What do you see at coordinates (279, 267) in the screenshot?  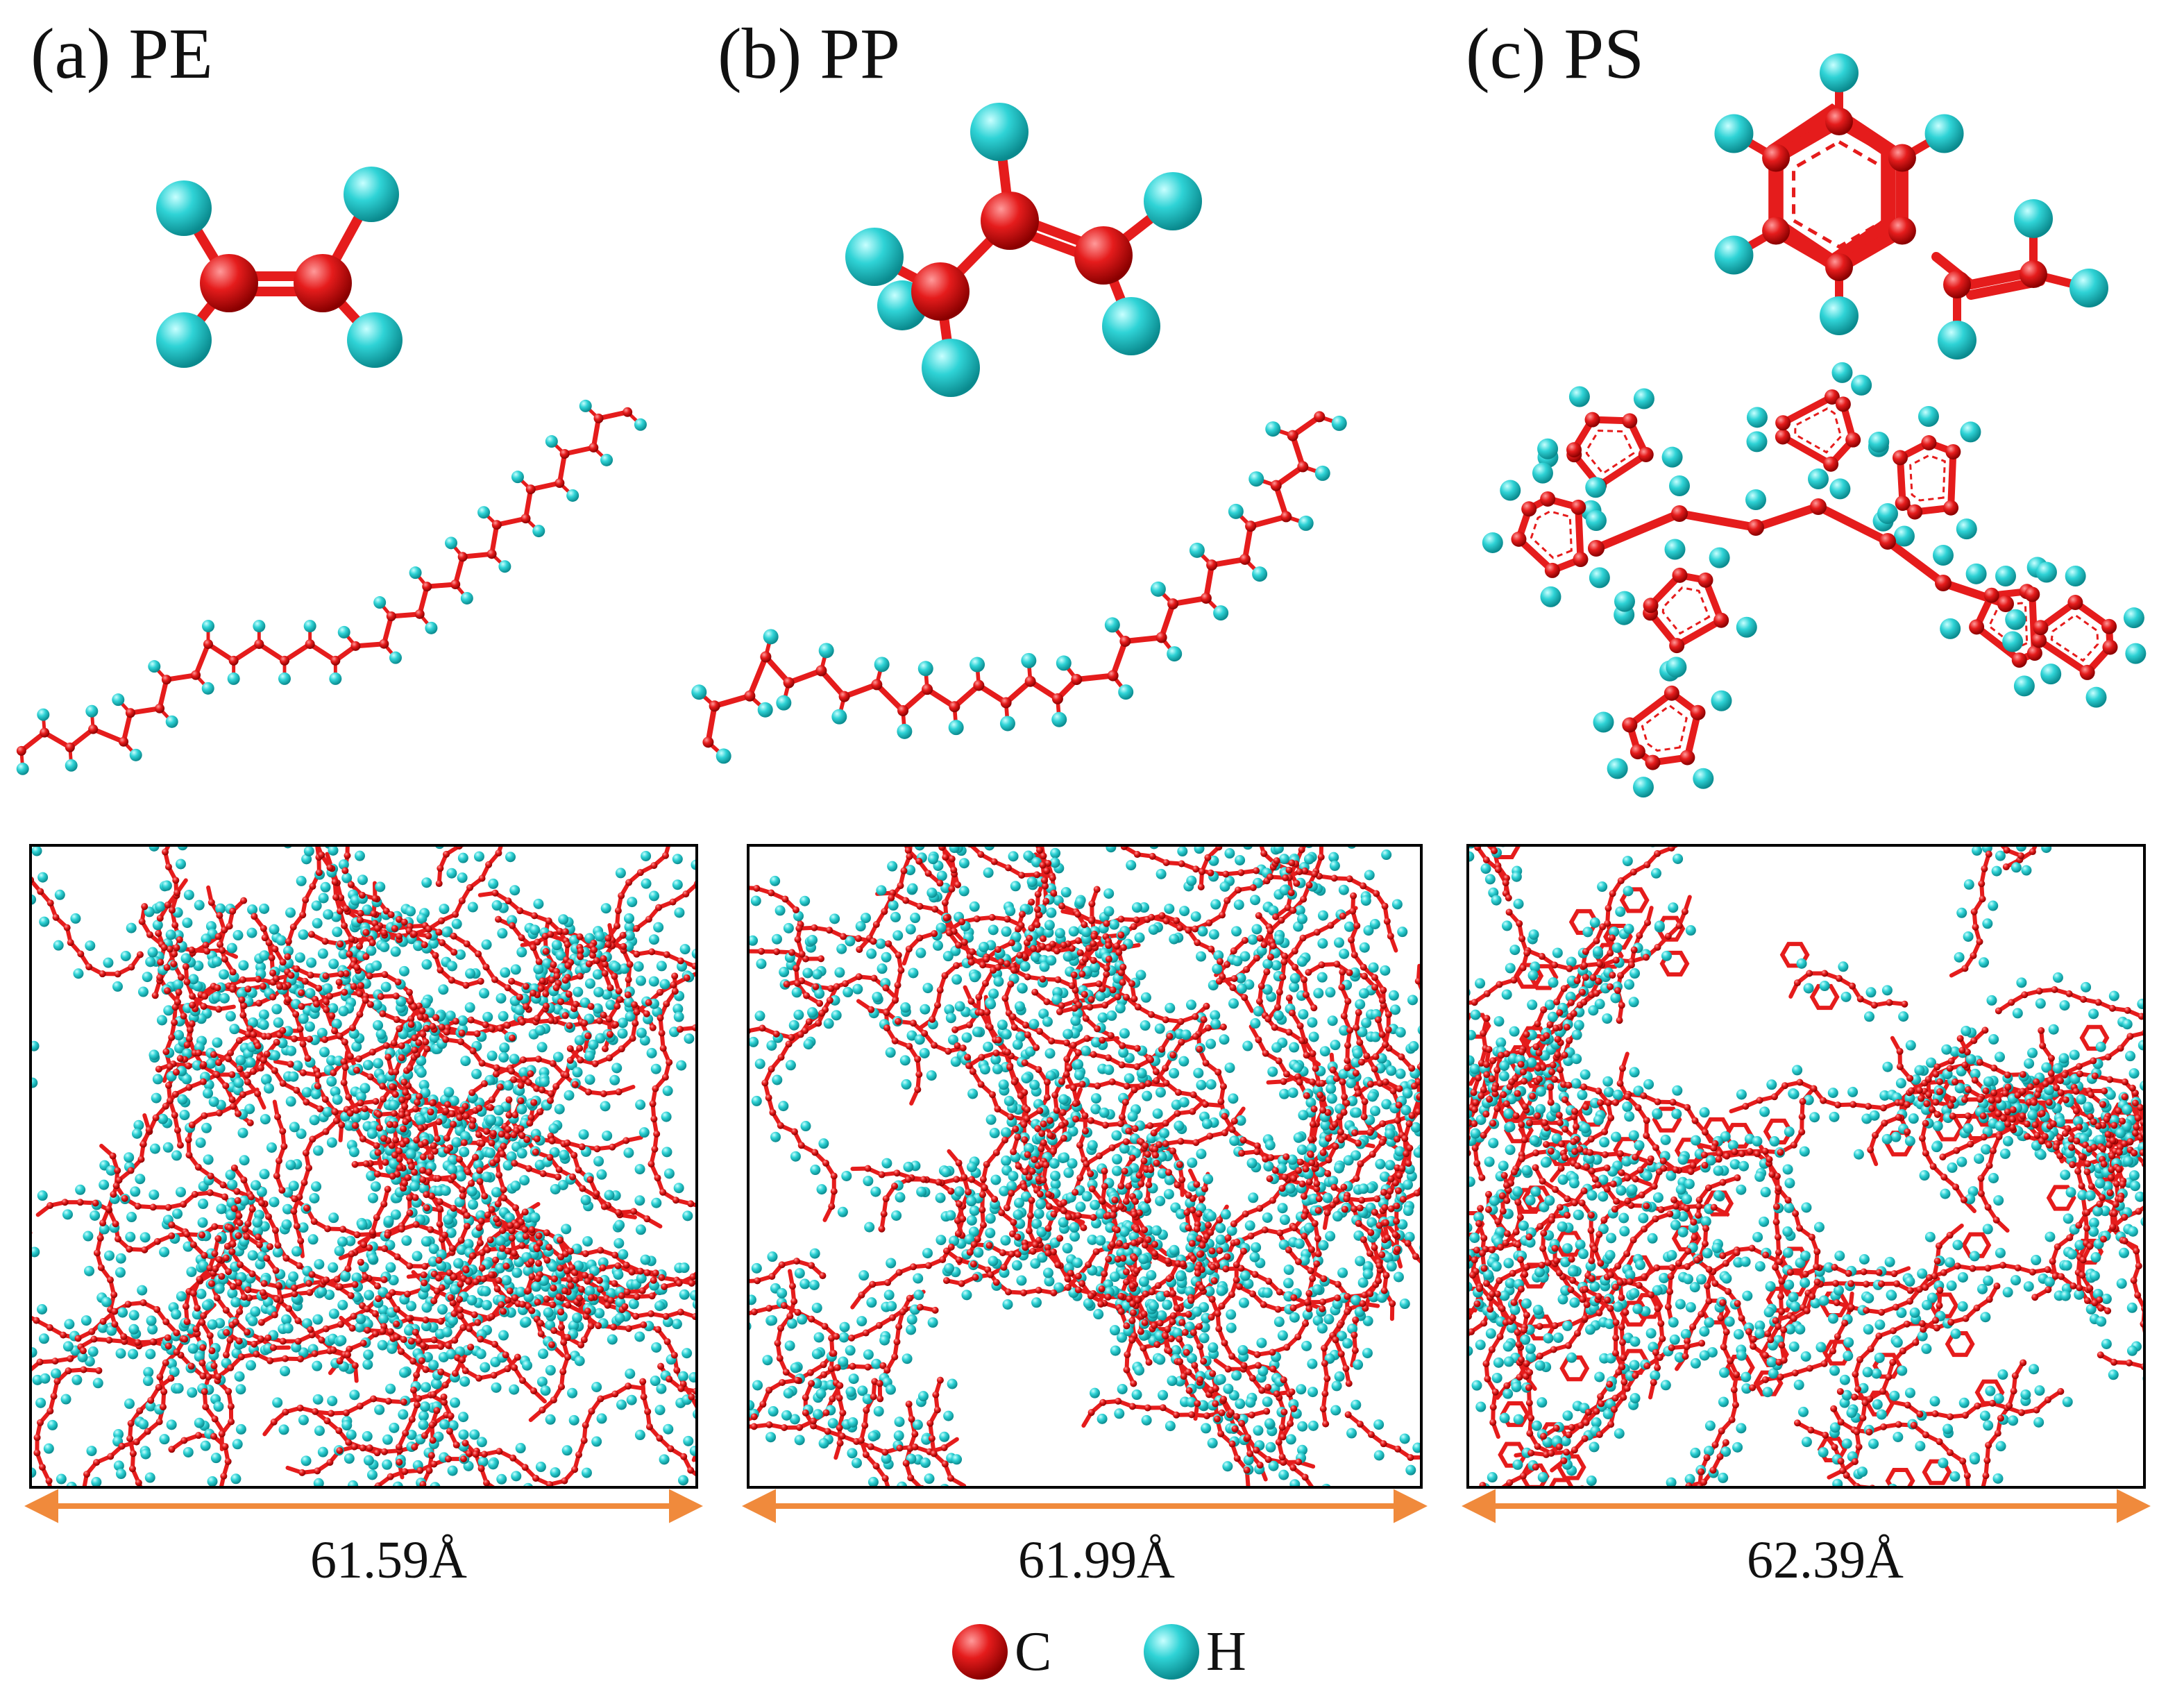 I see `pe-monomer` at bounding box center [279, 267].